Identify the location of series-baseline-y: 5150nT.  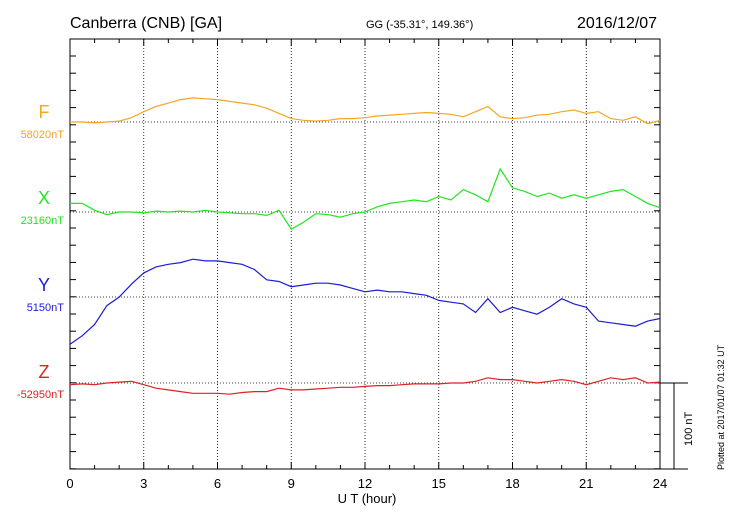
(46, 308).